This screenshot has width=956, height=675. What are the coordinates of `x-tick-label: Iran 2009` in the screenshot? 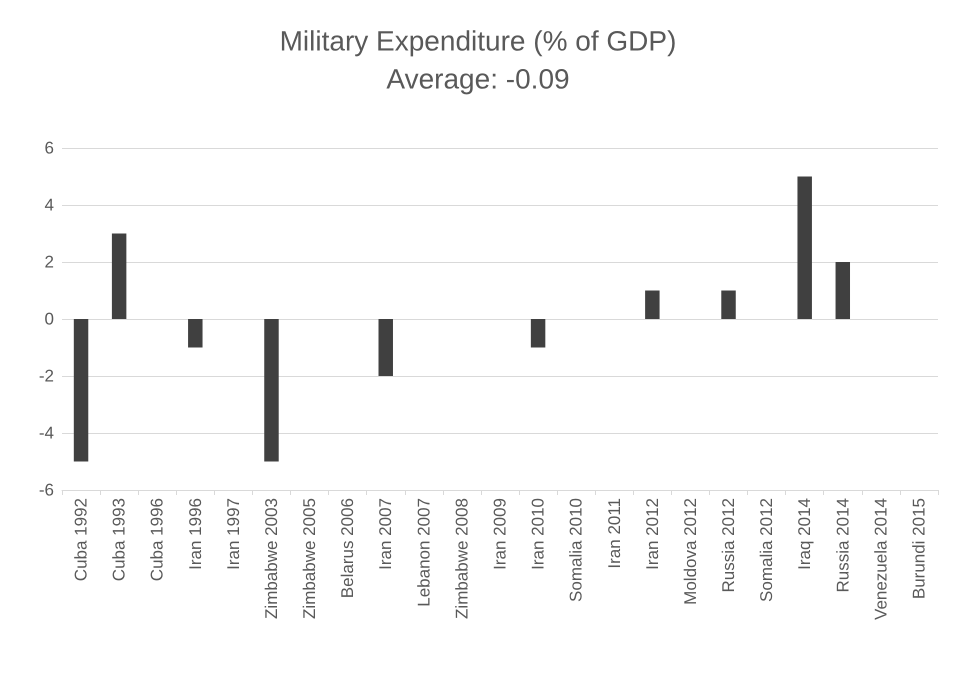 It's located at (500, 534).